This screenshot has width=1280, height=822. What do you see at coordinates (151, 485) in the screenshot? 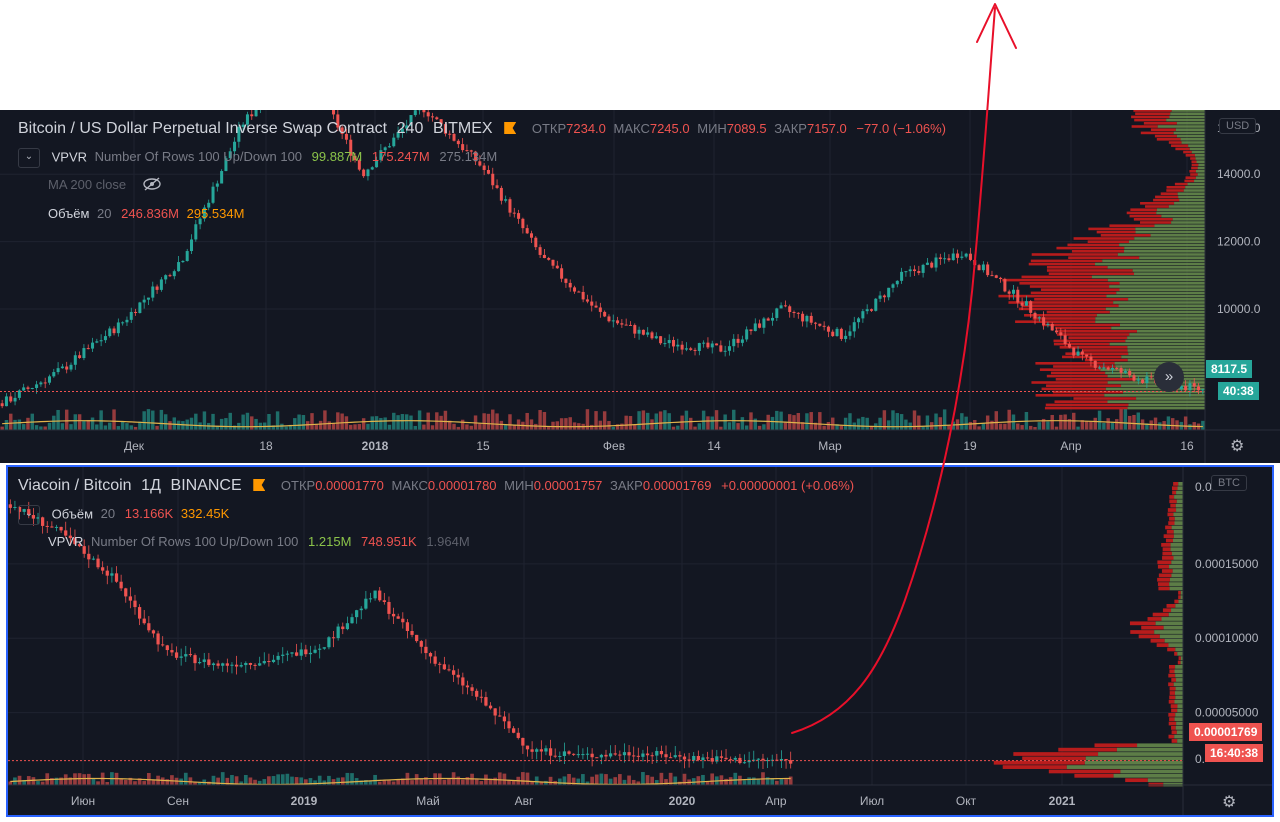
I see `bot-interval: 1Д` at bounding box center [151, 485].